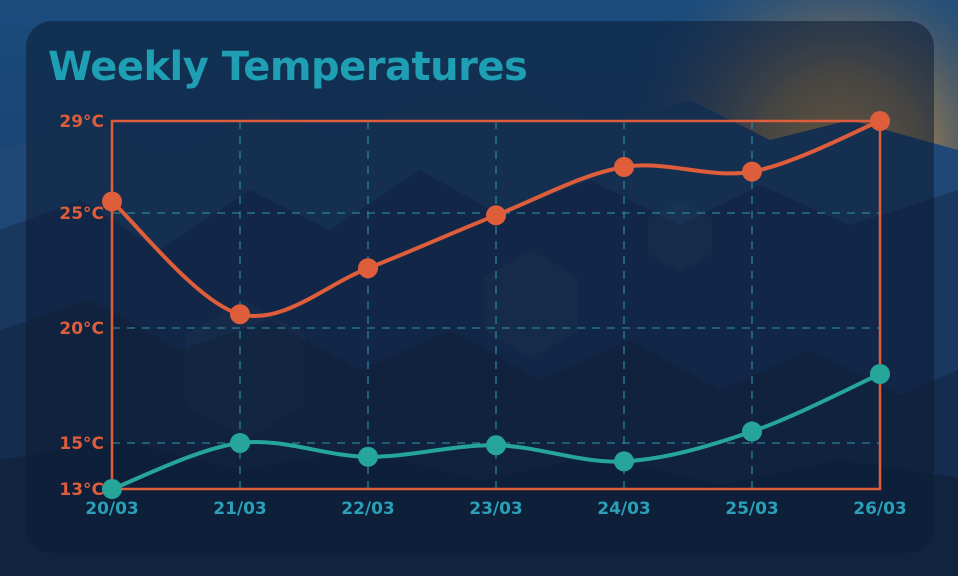  Describe the element at coordinates (624, 509) in the screenshot. I see `x-tick-label: 24/03` at that location.